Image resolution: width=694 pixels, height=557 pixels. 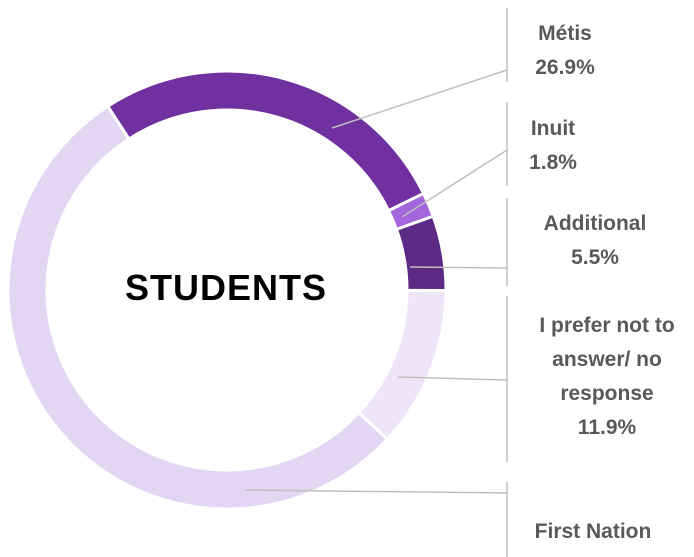 I want to click on label-name: First Nation, so click(x=593, y=531).